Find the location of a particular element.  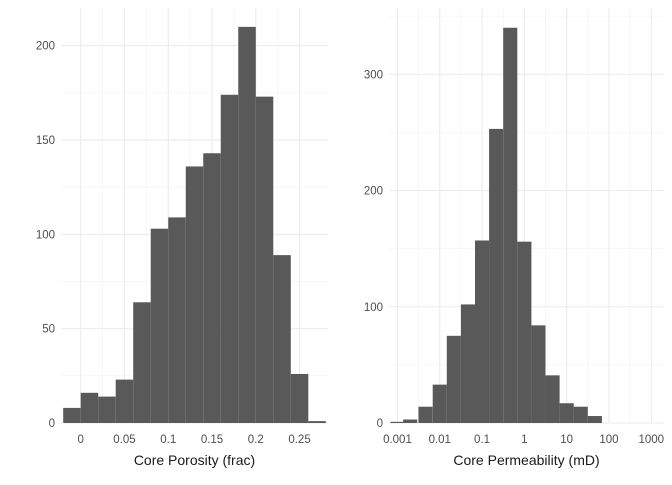

porosity-x-axis-title: Core Porosity (frac) is located at coordinates (194, 460).